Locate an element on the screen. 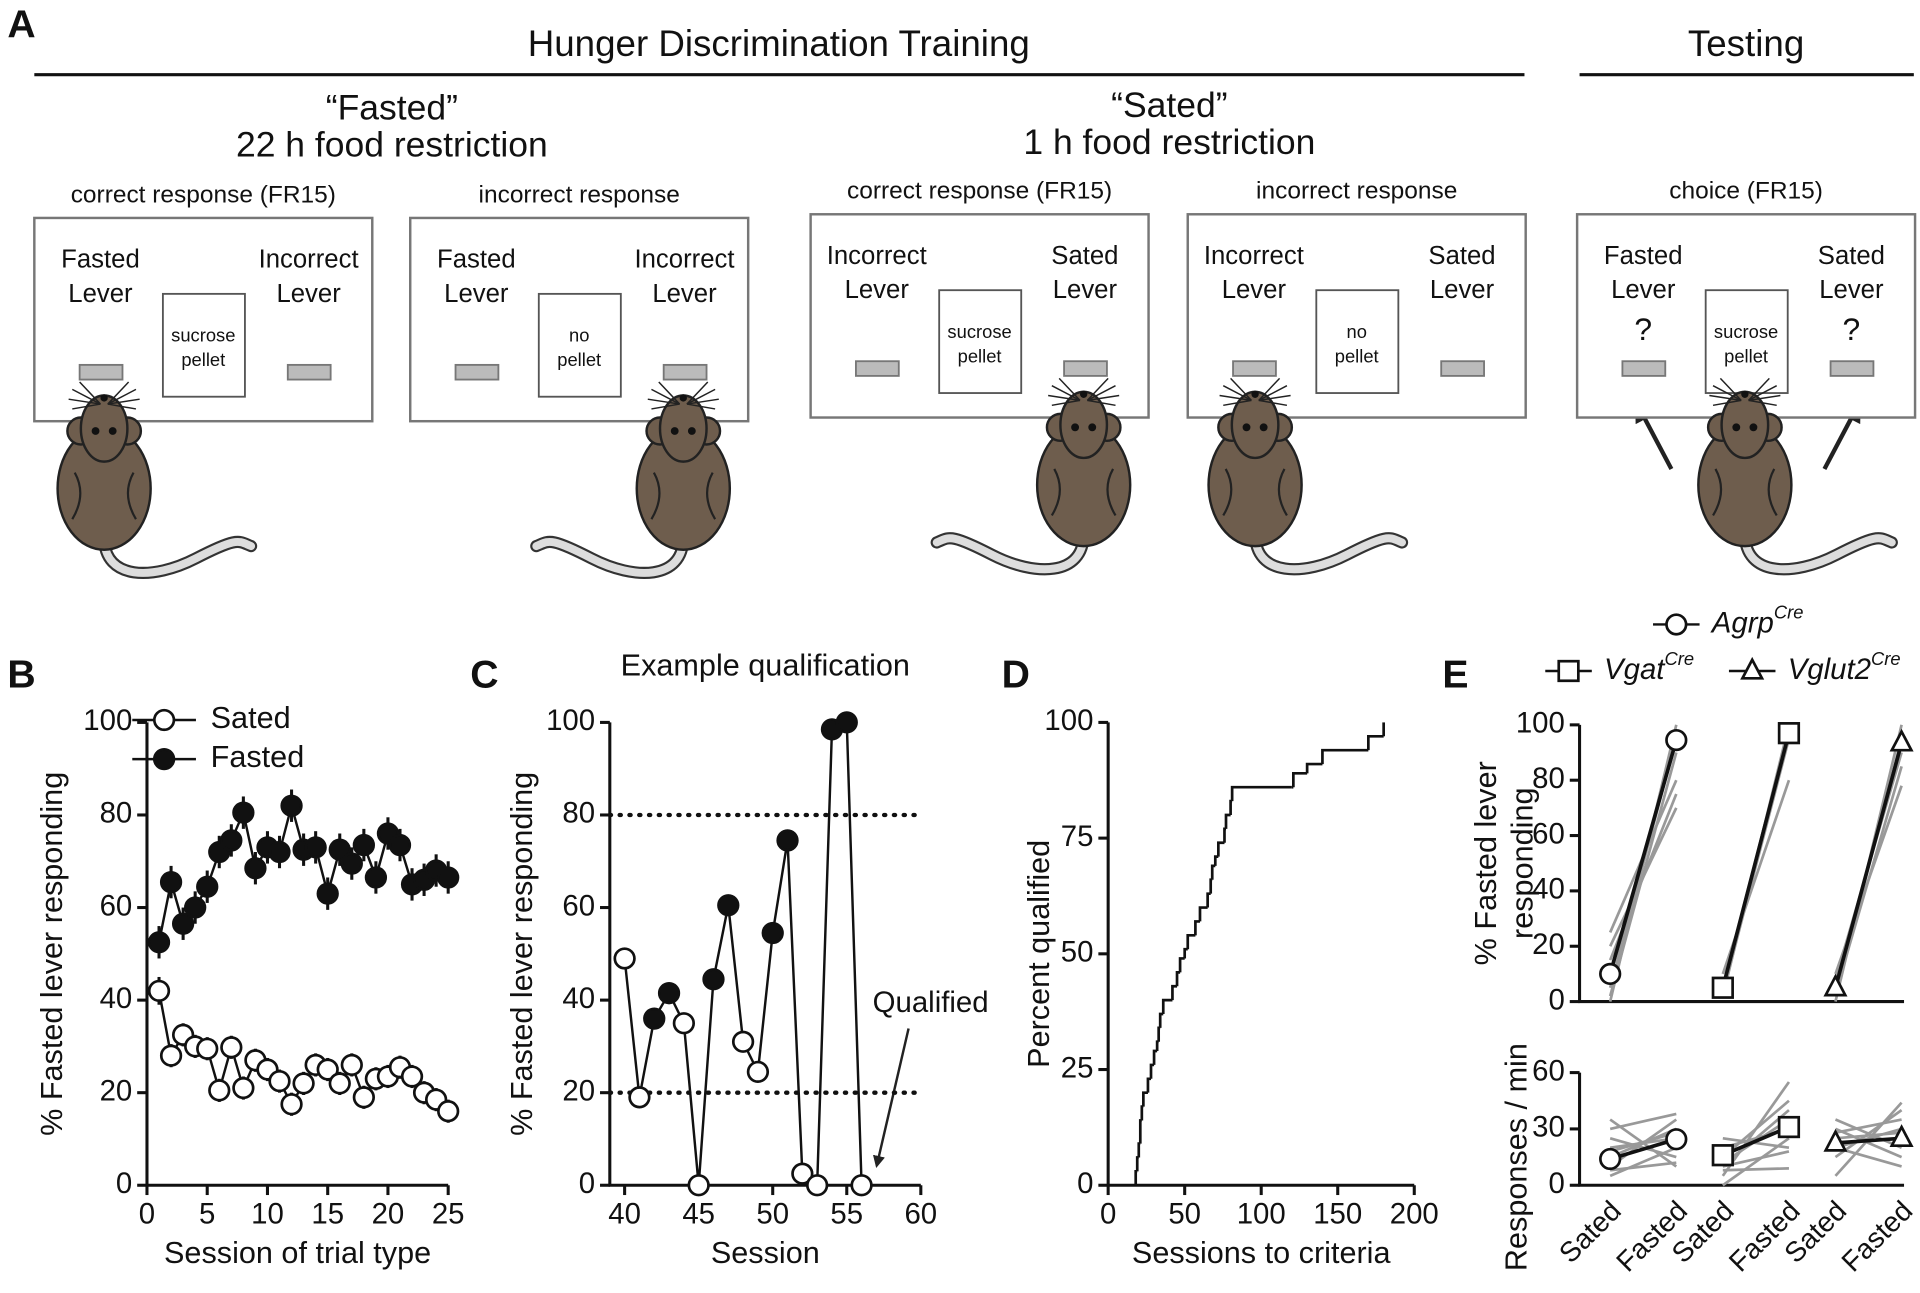  legend-name: Agrp is located at coordinates (1742, 622).